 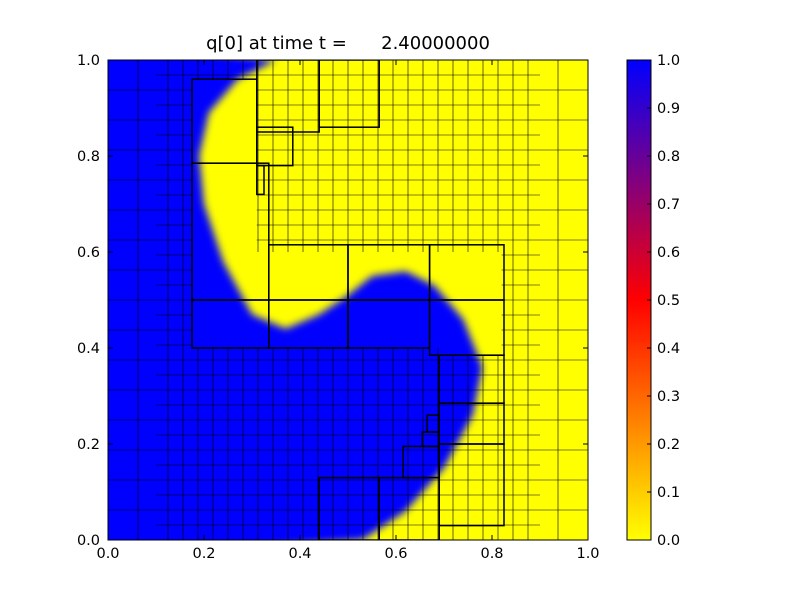 What do you see at coordinates (203, 554) in the screenshot?
I see `x-tick-label: 0.2` at bounding box center [203, 554].